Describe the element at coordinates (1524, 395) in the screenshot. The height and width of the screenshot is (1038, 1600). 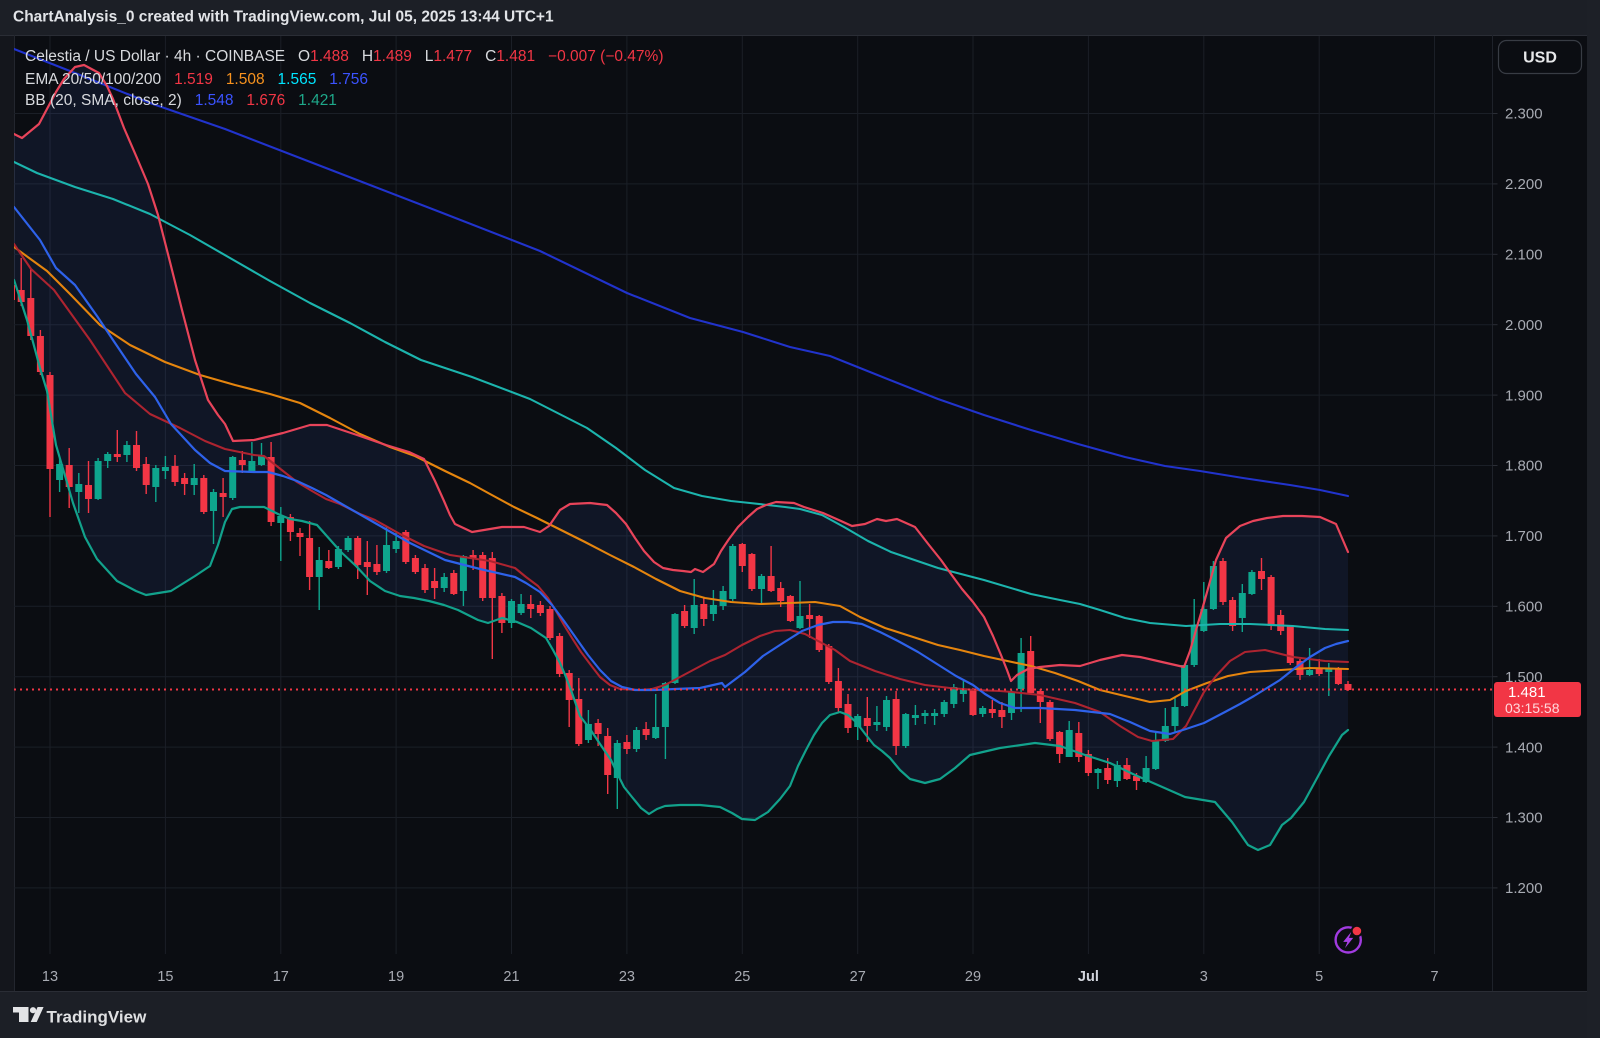
I see `svg-text: 1.900` at that location.